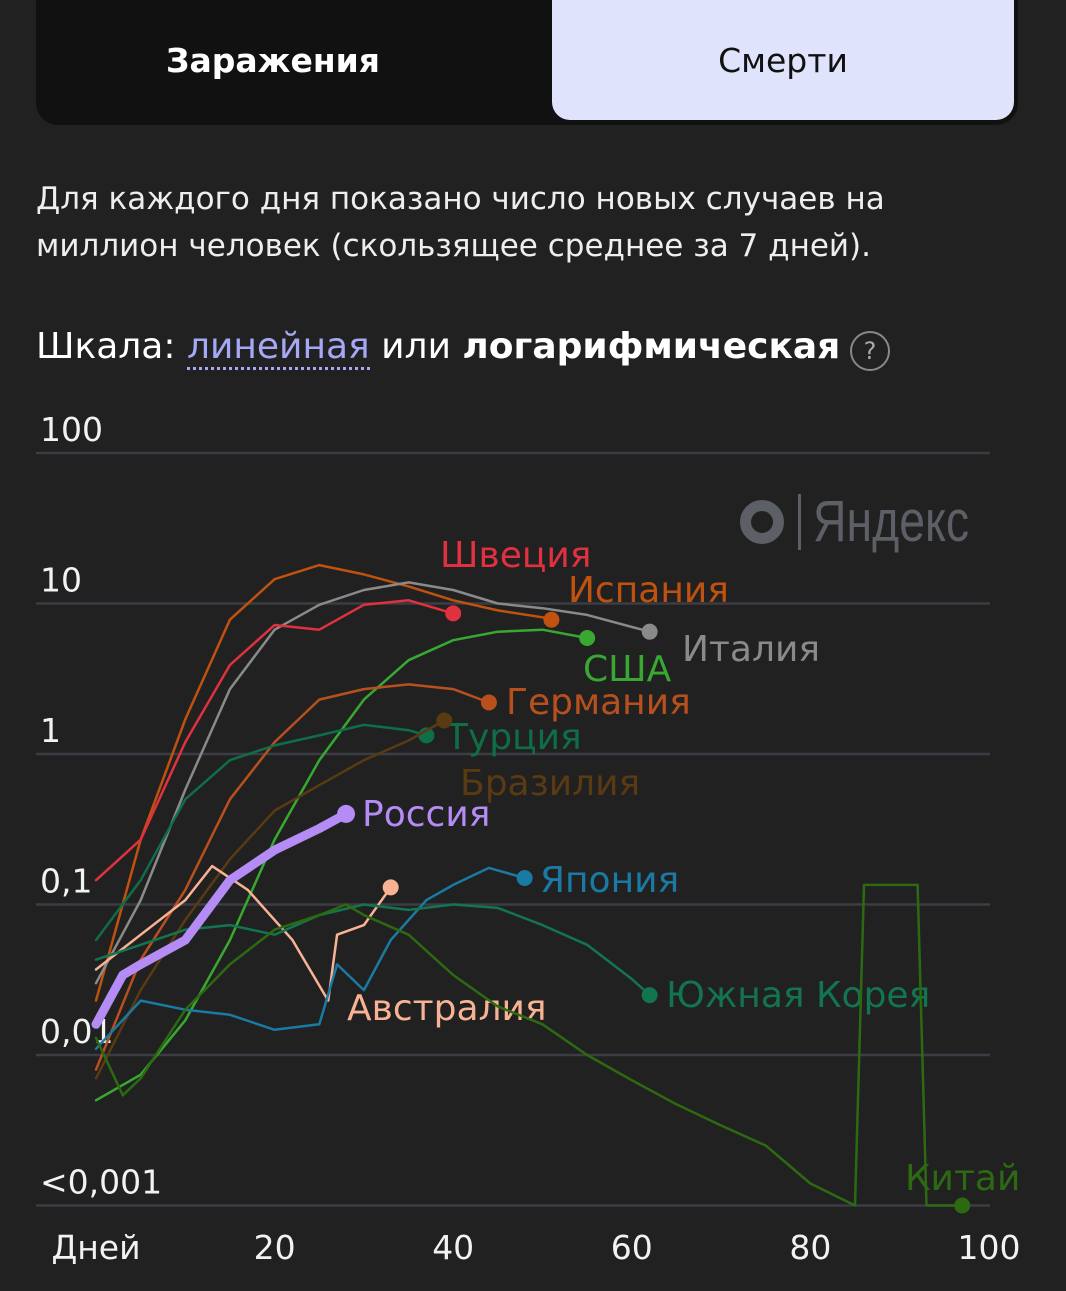 This screenshot has height=1291, width=1066. Describe the element at coordinates (627, 669) in the screenshot. I see `series-label: США` at that location.